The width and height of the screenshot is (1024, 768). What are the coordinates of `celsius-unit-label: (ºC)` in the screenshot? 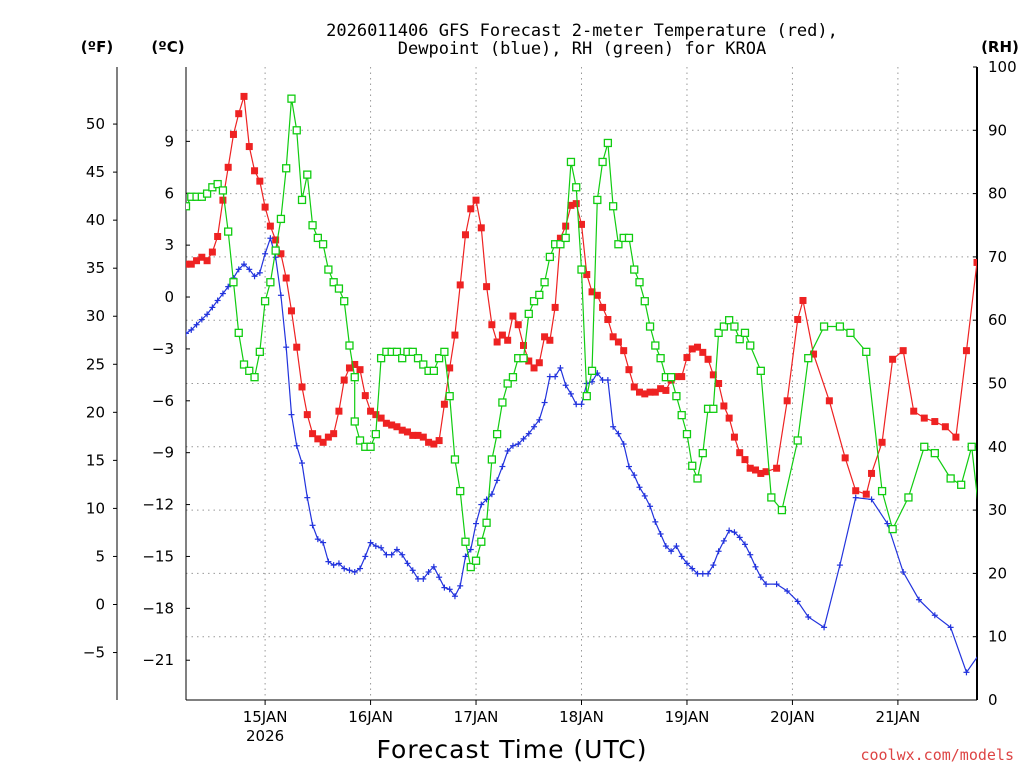 It's located at (167, 47).